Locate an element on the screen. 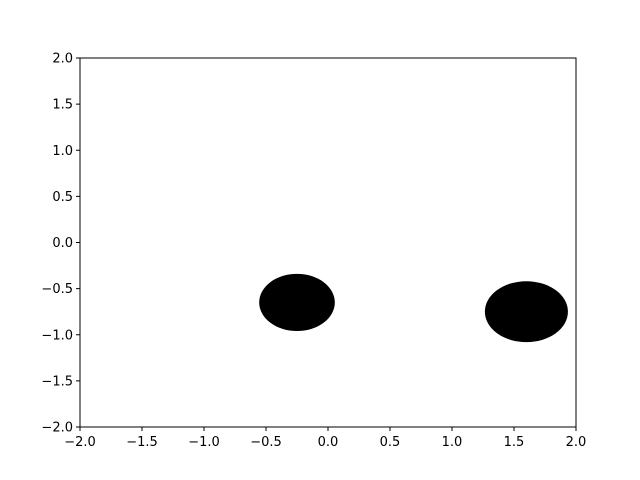  y-tick-label: 2.0 is located at coordinates (62, 59).